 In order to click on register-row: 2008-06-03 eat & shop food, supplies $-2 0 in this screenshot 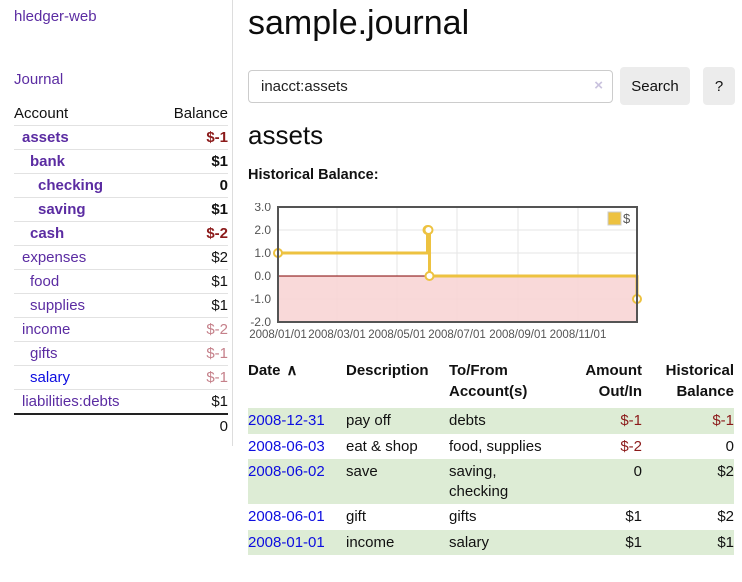, I will do `click(491, 447)`.